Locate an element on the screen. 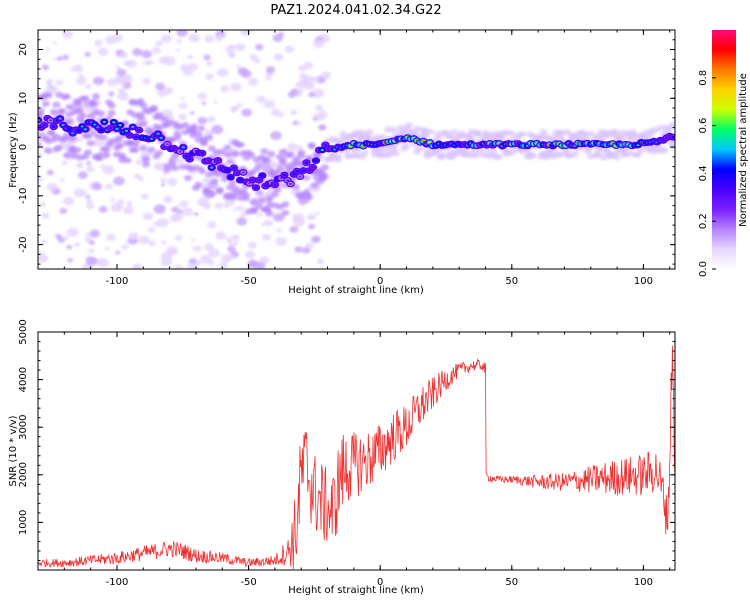  snr-y-tick-label: 3000 is located at coordinates (23, 426).